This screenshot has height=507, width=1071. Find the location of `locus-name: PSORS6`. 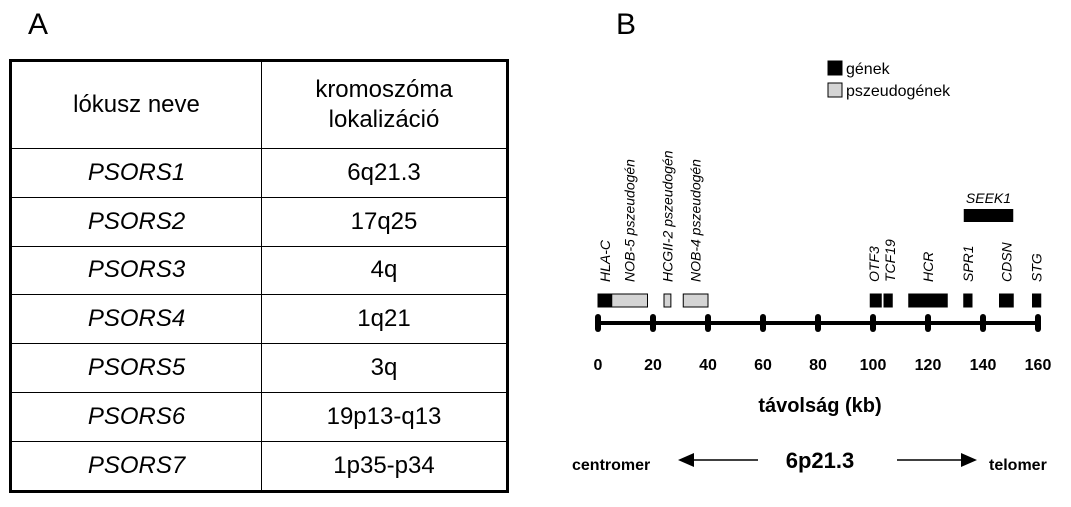

locus-name: PSORS6 is located at coordinates (136, 416).